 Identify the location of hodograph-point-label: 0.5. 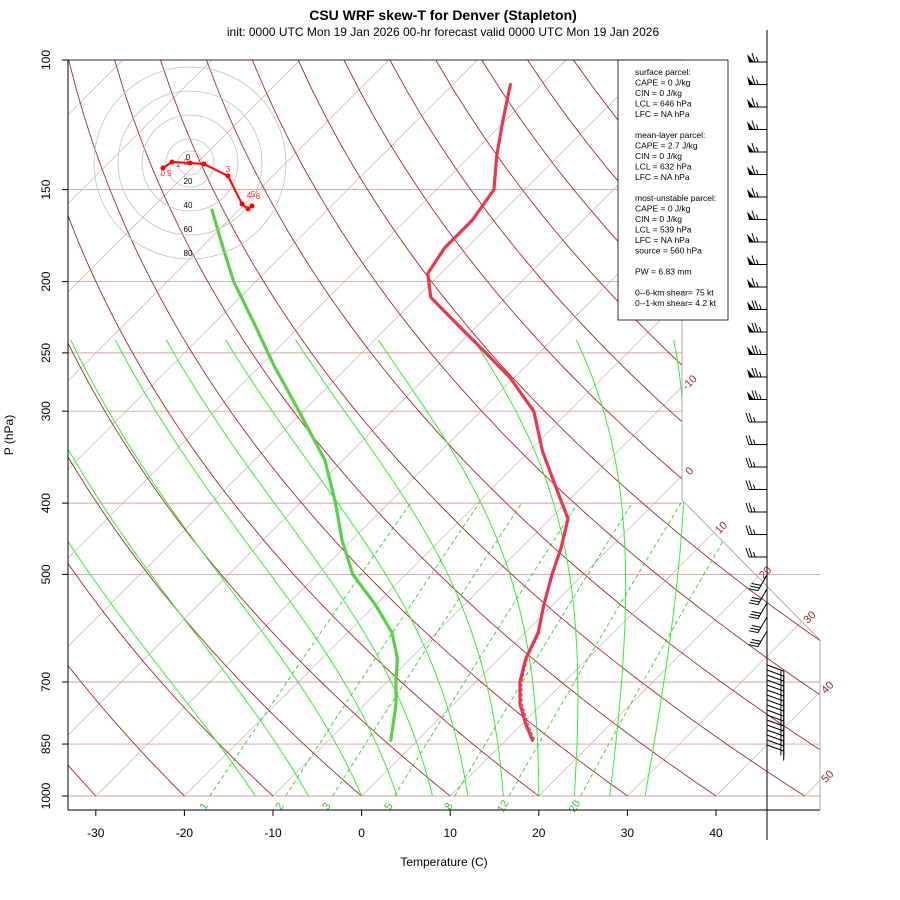
(166, 173).